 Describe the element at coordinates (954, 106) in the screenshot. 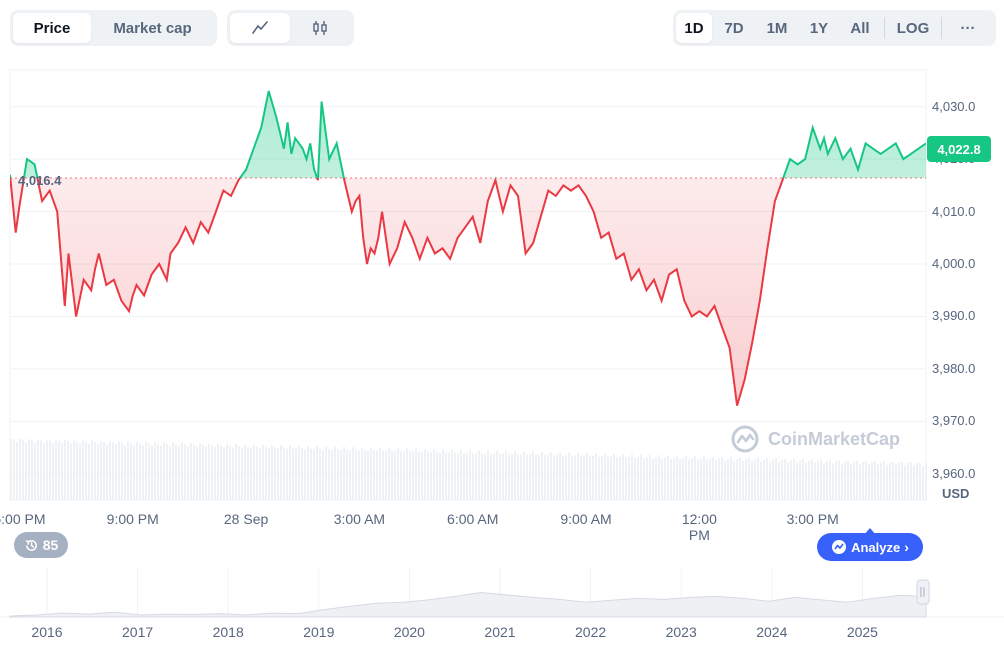

I see `y-tick-label: 4,030.0` at that location.